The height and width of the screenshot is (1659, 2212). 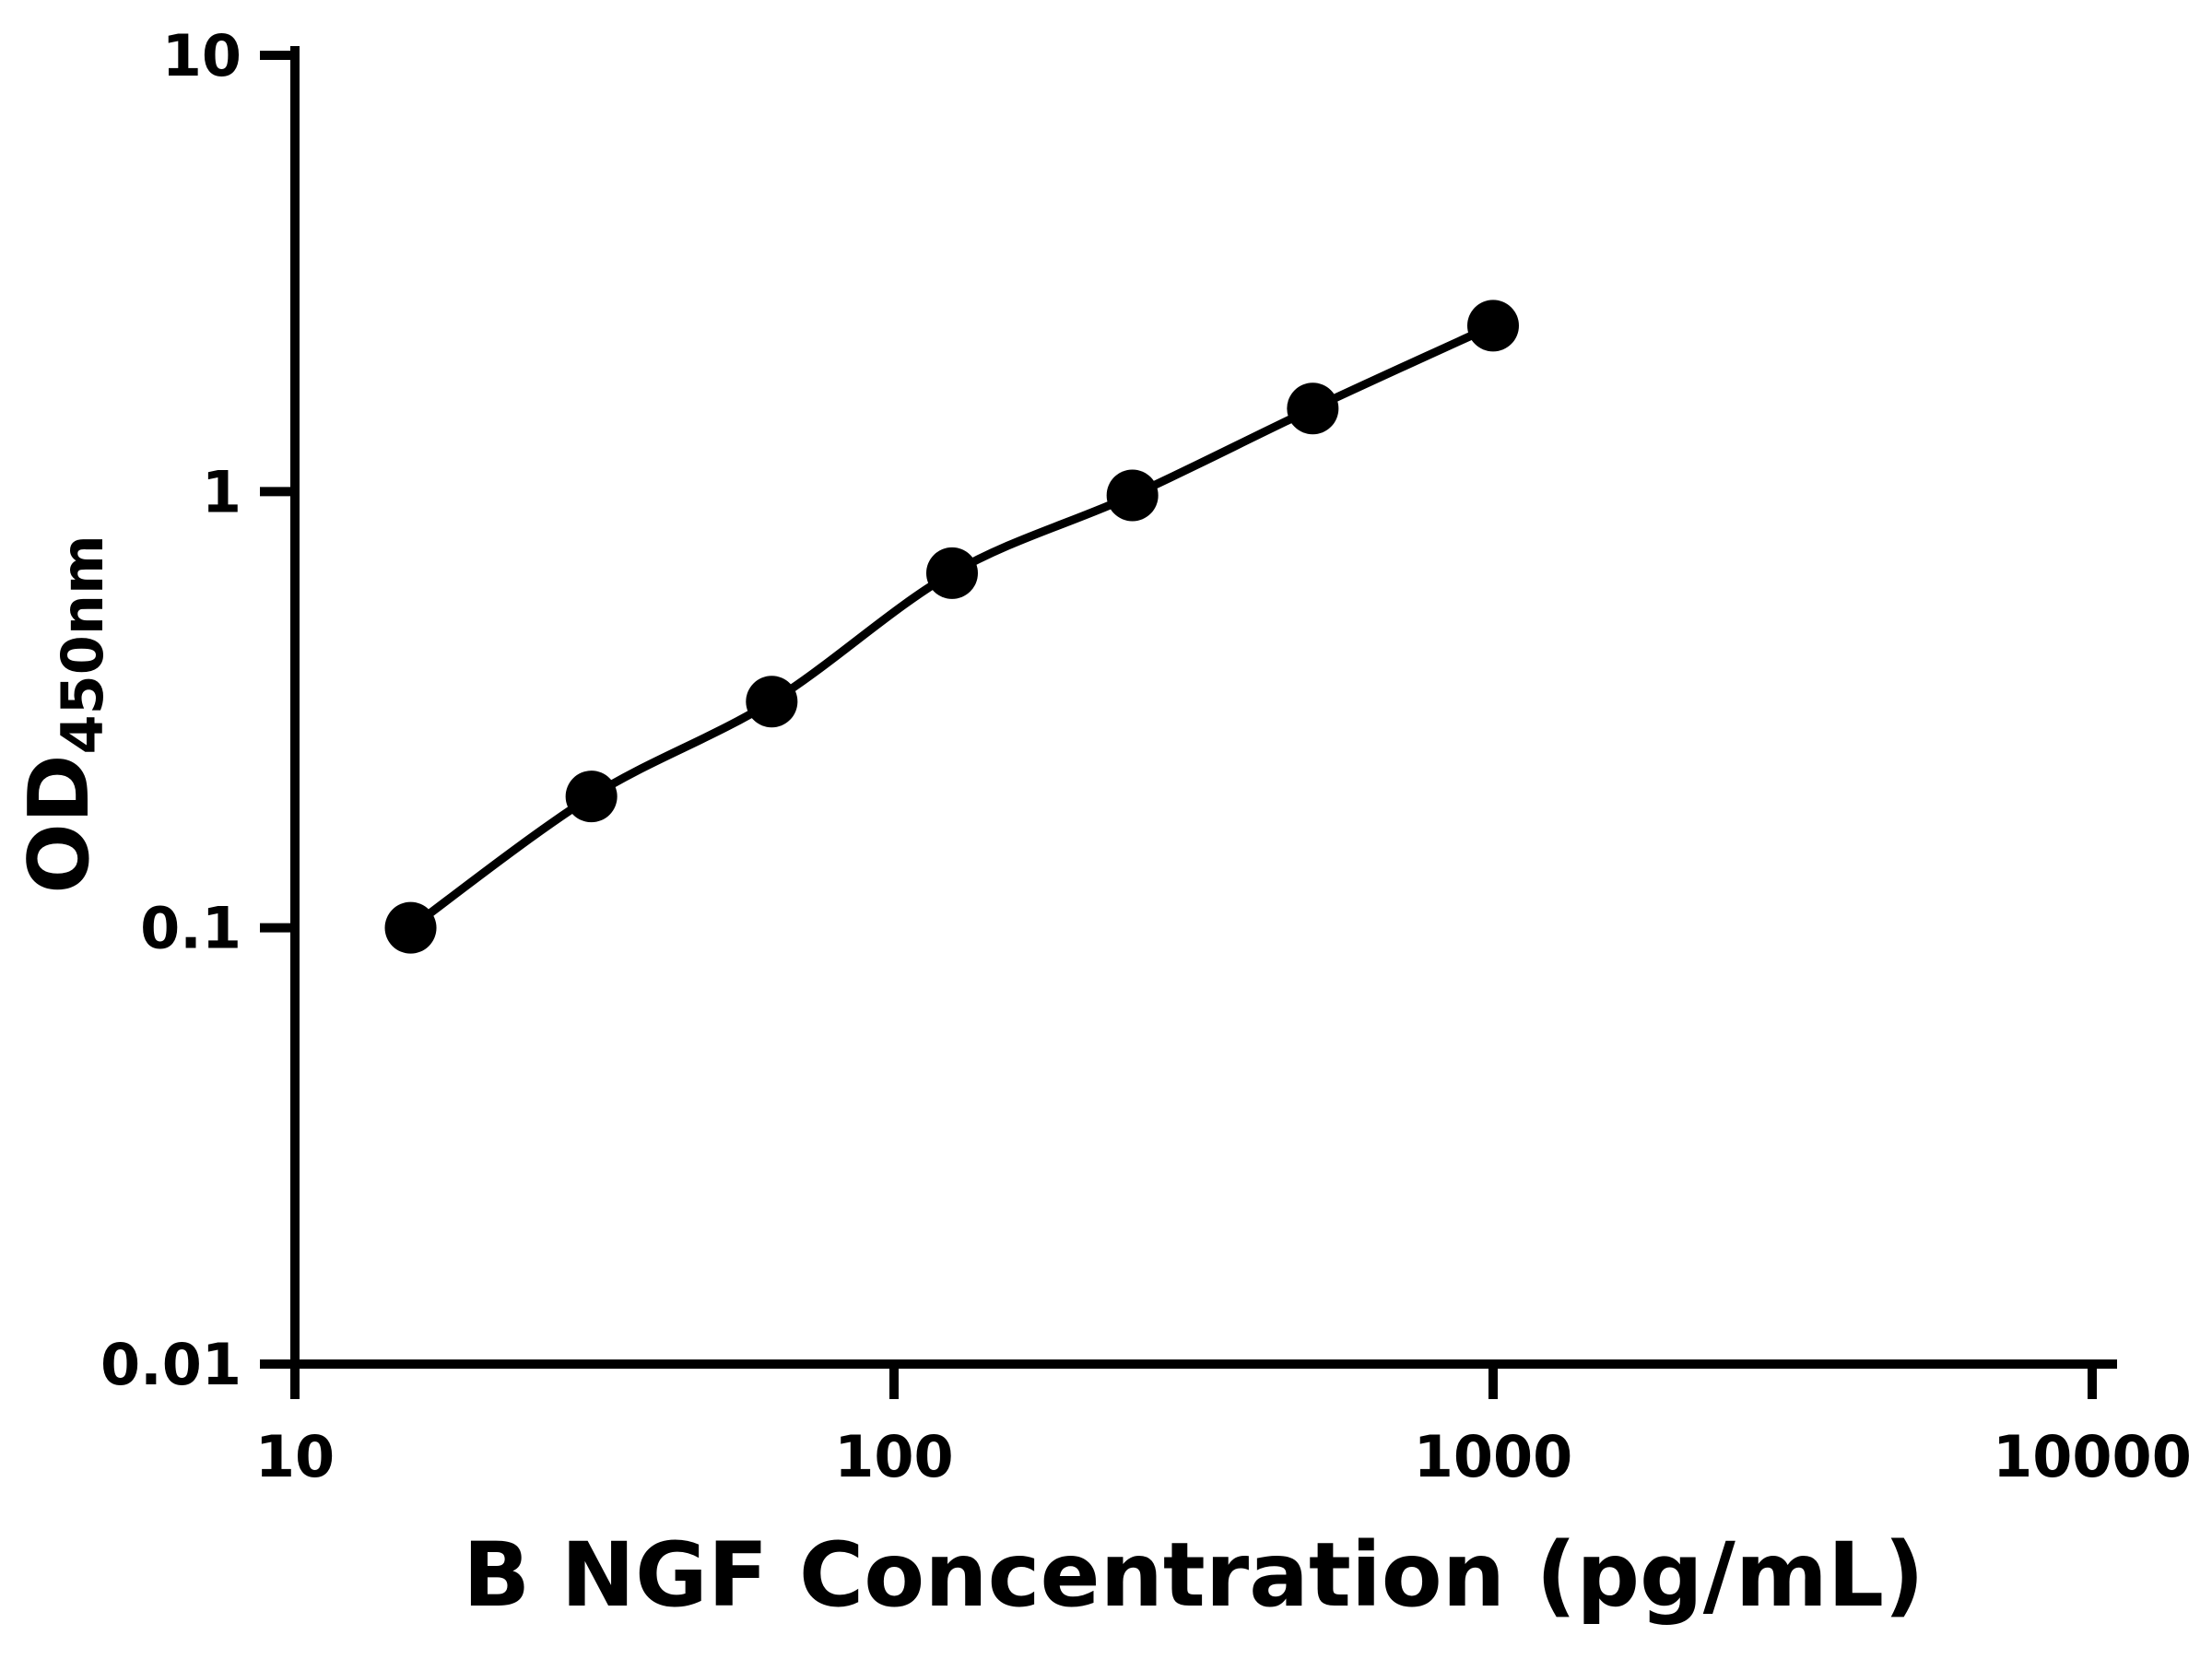 What do you see at coordinates (197, 710) in the screenshot?
I see `y-axis-ticks: 0.01 0.1 1 10` at bounding box center [197, 710].